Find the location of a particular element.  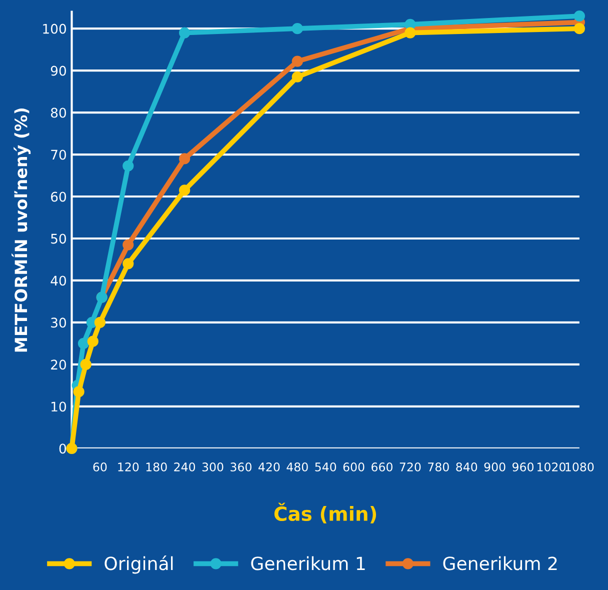

y-tick-label: 50 is located at coordinates (58, 239).